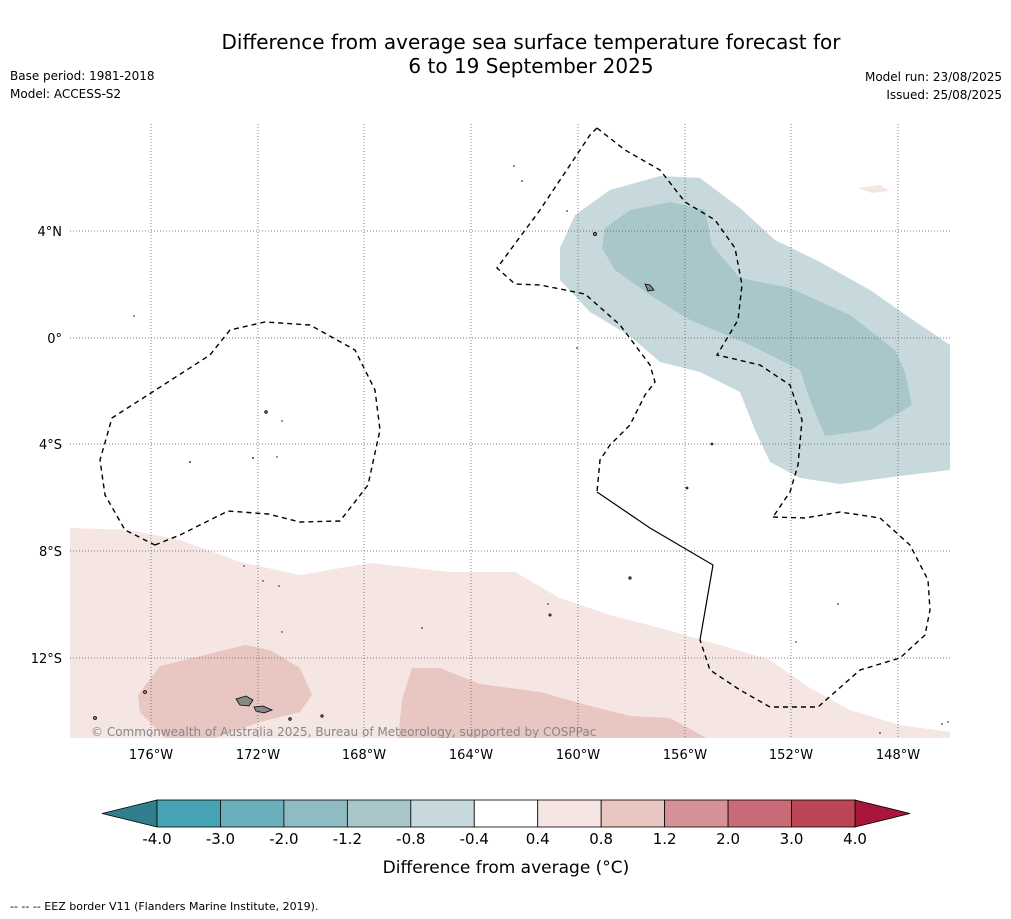 This screenshot has width=1011, height=919. What do you see at coordinates (225, 691) in the screenshot?
I see `warm-anomaly-medium-west` at bounding box center [225, 691].